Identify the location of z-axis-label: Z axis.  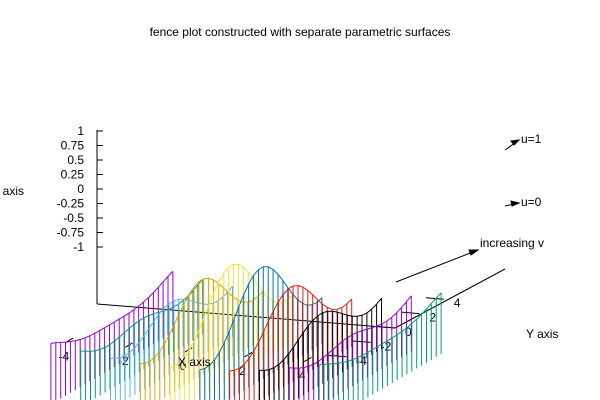
(12, 191).